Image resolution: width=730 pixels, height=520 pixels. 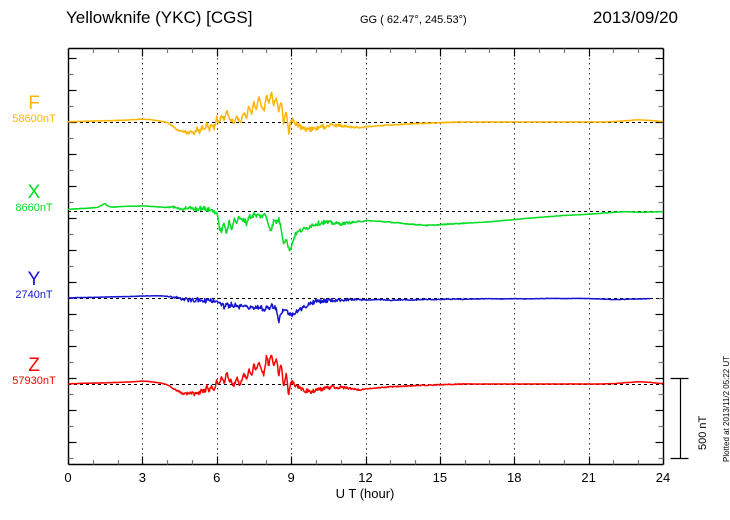 I want to click on component-label-z: Z 57930nT, so click(x=34, y=372).